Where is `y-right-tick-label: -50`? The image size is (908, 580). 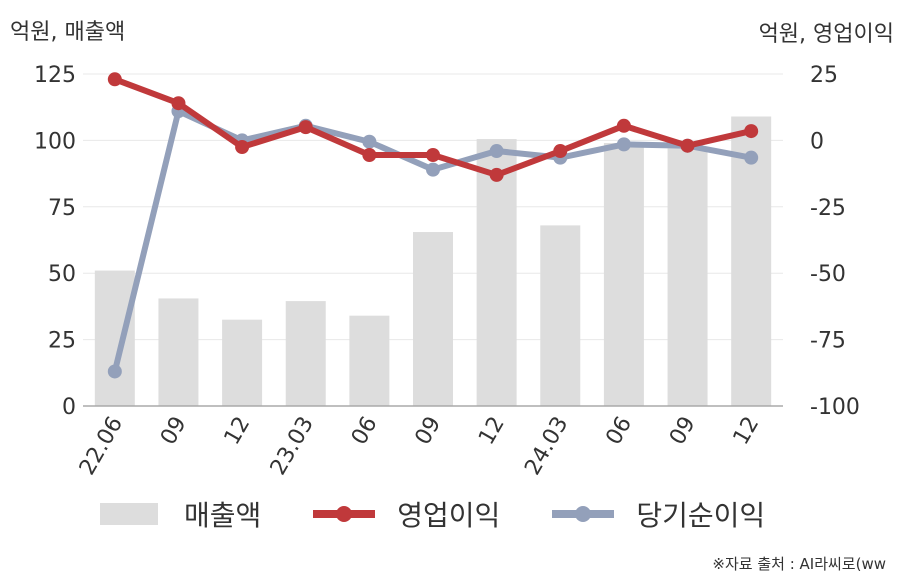
y-right-tick-label: -50 is located at coordinates (828, 274).